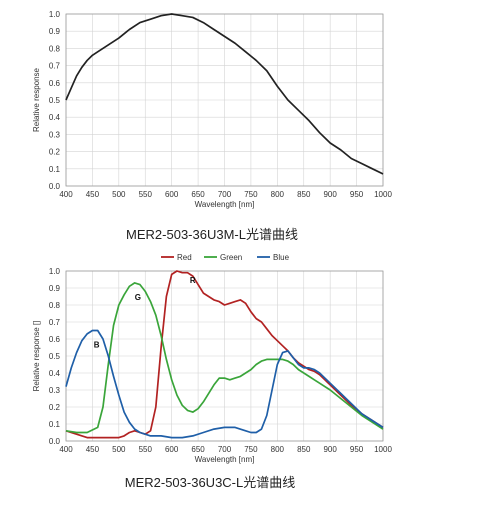 This screenshot has width=478, height=507. What do you see at coordinates (225, 194) in the screenshot?
I see `chart1-x-tick-label: 700` at bounding box center [225, 194].